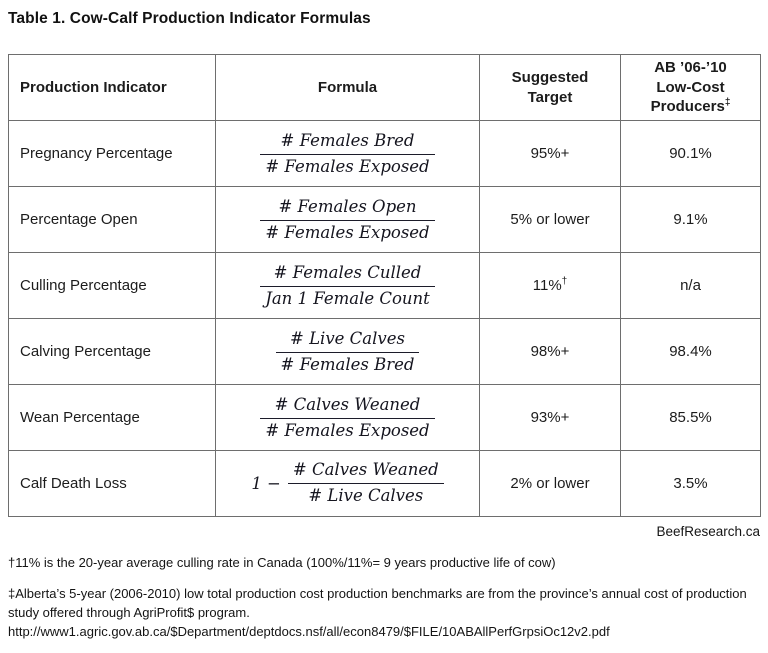 Image resolution: width=768 pixels, height=653 pixels. I want to click on fraction: # Calves Weaned # Females Exposed, so click(347, 418).